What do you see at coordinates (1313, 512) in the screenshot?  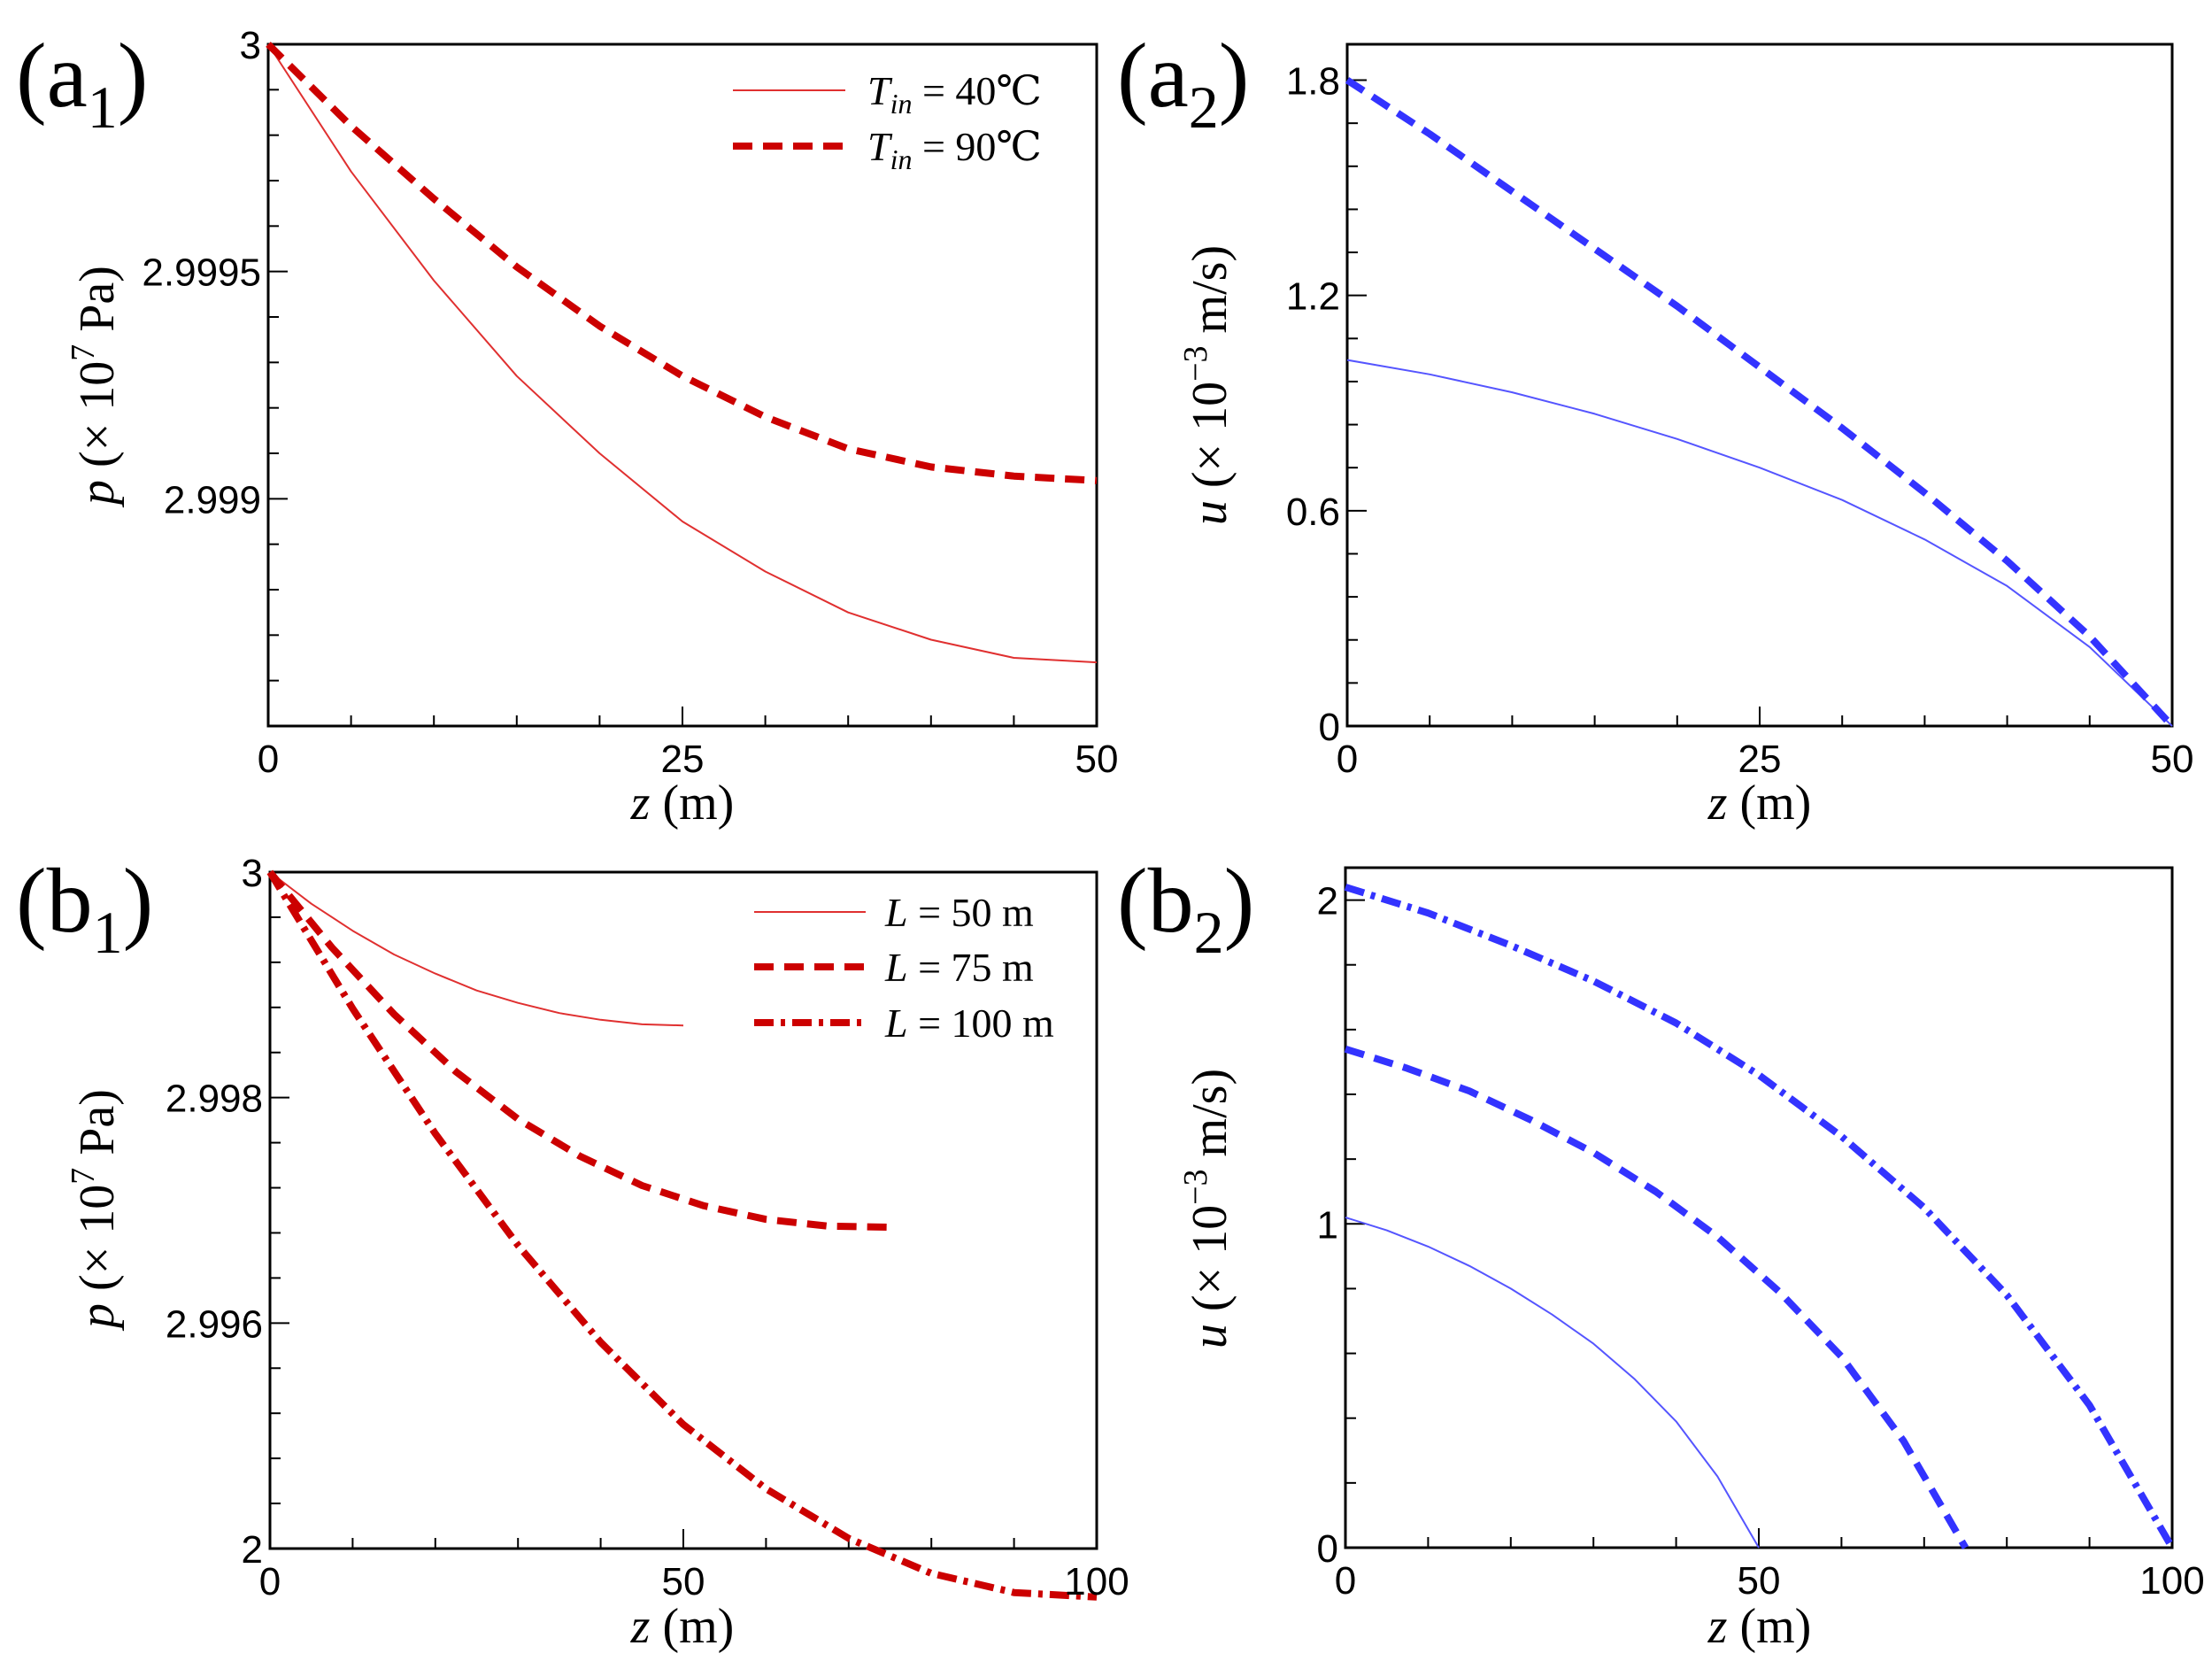 I see `y-tick-label-a2: 0.6` at bounding box center [1313, 512].